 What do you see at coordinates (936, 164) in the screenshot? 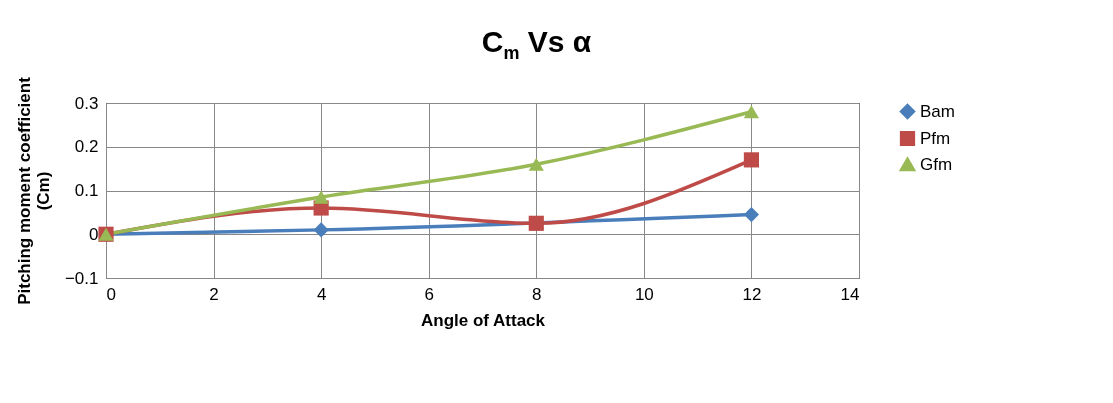
I see `legend-label: Gfm` at bounding box center [936, 164].